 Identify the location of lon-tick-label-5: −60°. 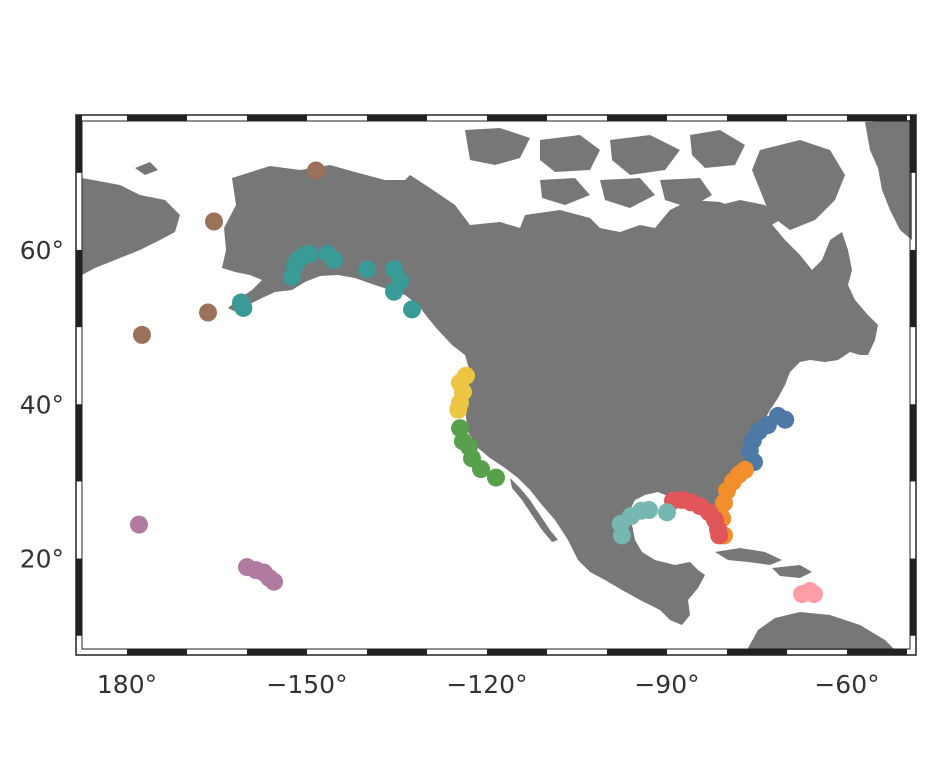
(846, 684).